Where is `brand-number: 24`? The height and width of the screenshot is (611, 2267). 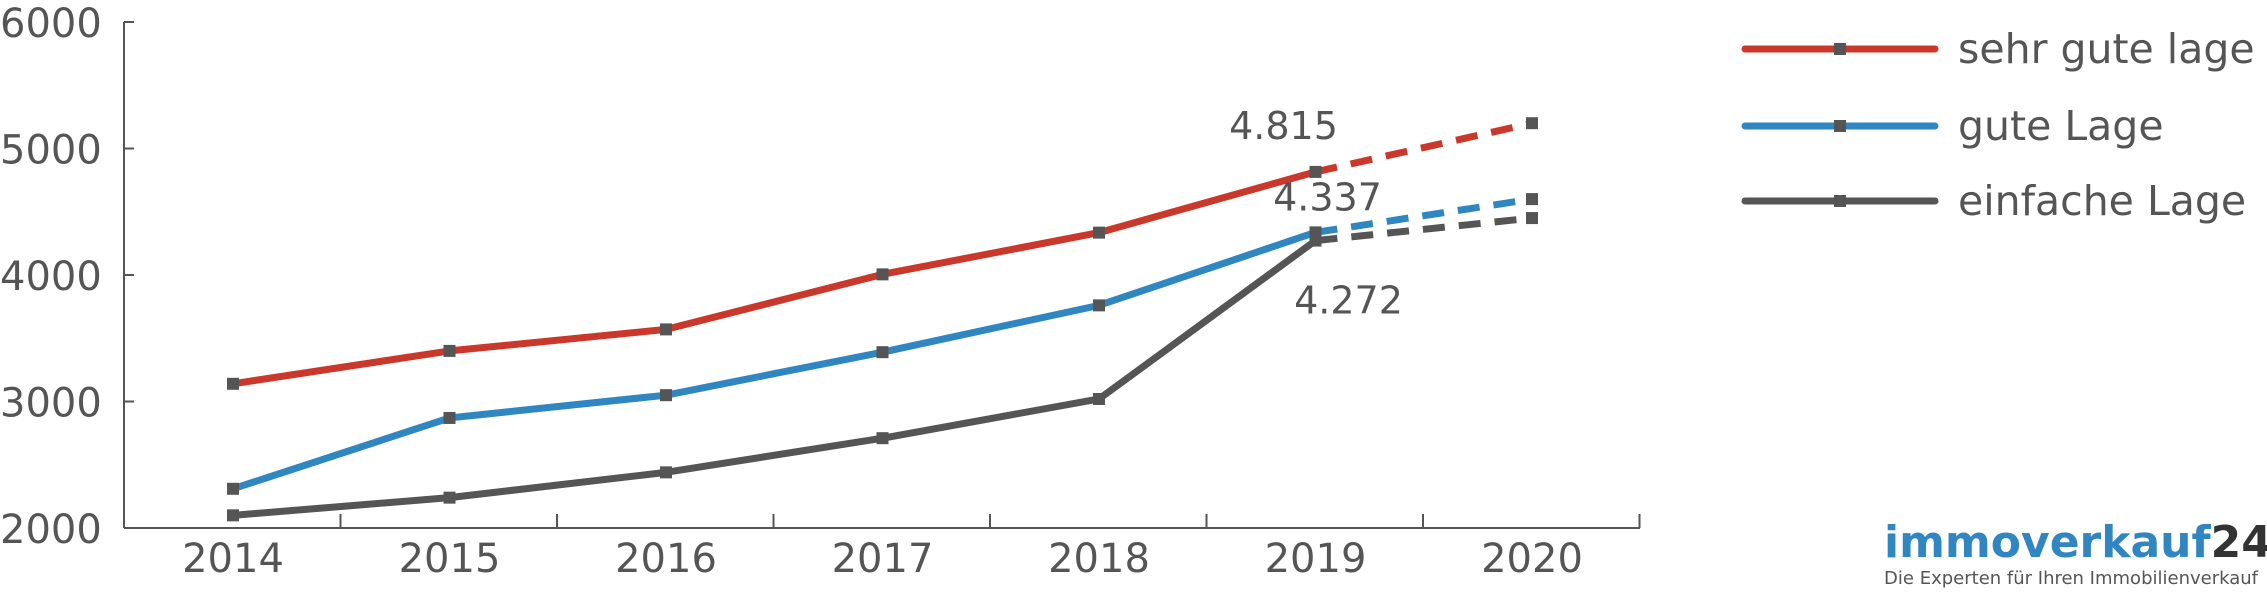
brand-number: 24 is located at coordinates (2239, 542).